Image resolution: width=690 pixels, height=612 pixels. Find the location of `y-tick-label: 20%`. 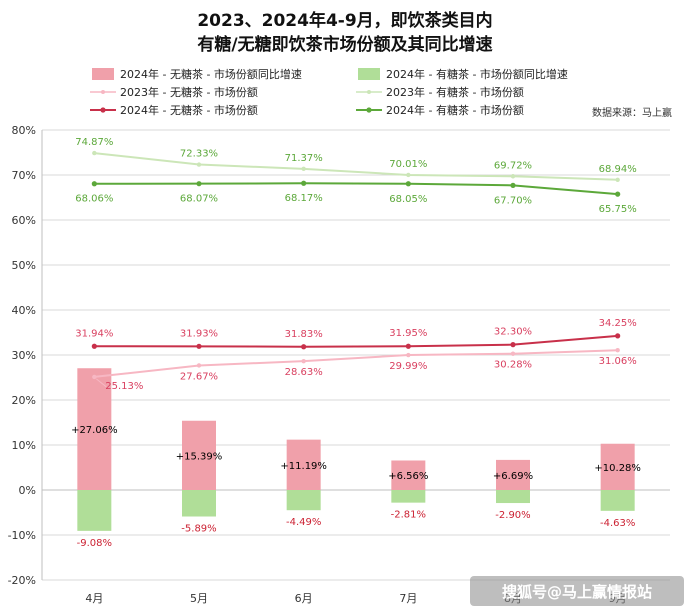

y-tick-label: 20% is located at coordinates (24, 400).